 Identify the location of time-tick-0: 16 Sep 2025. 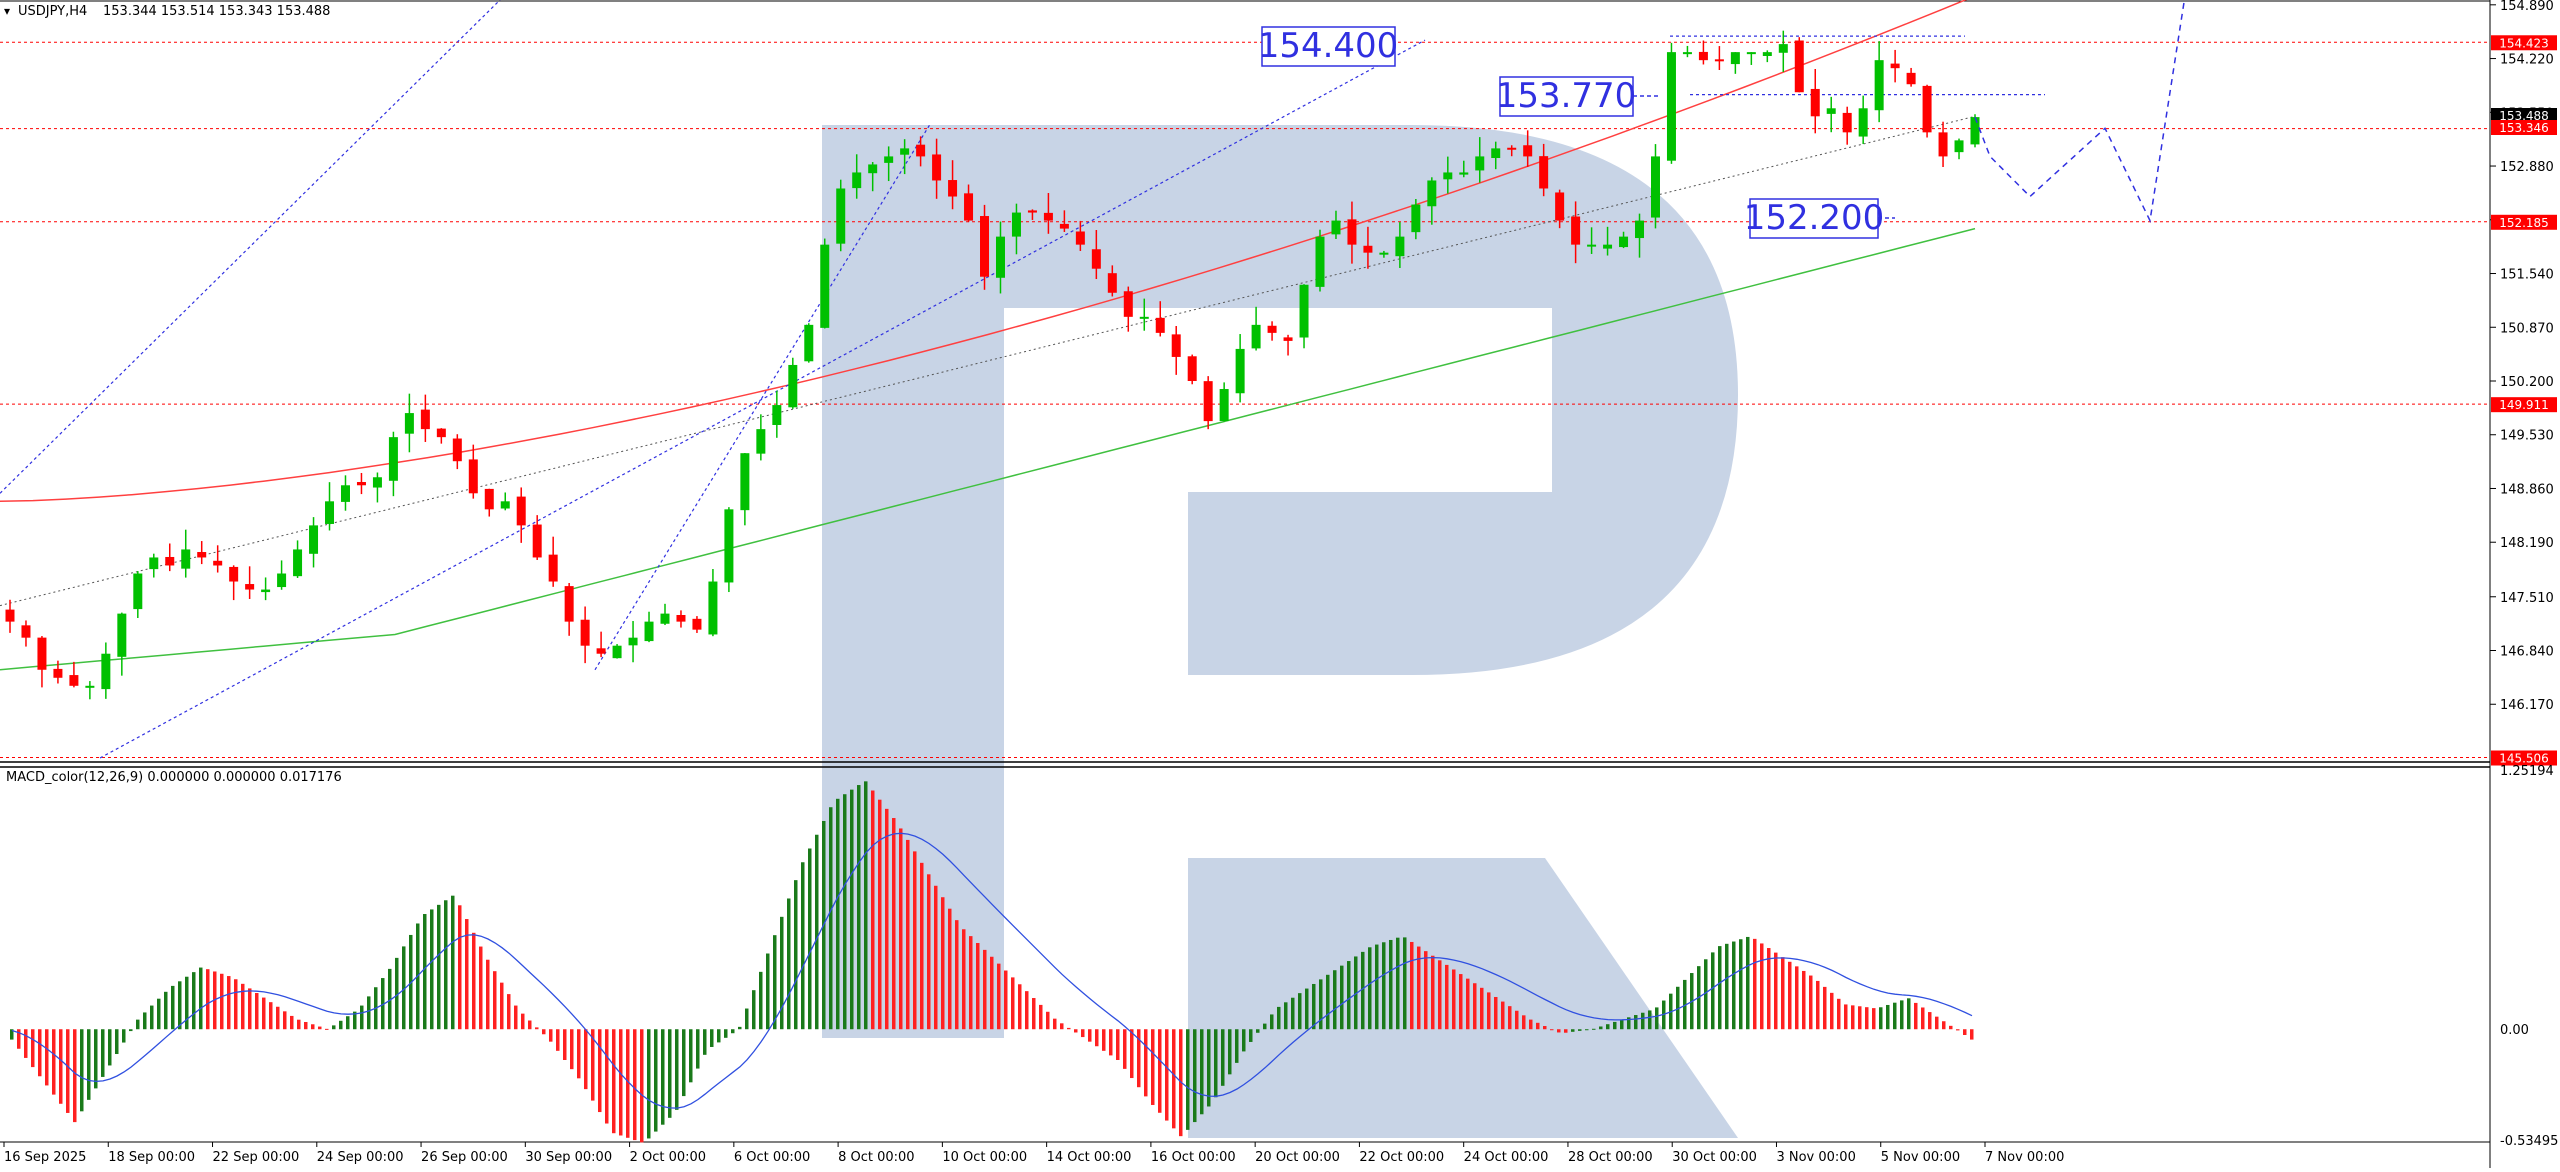
(45, 1157).